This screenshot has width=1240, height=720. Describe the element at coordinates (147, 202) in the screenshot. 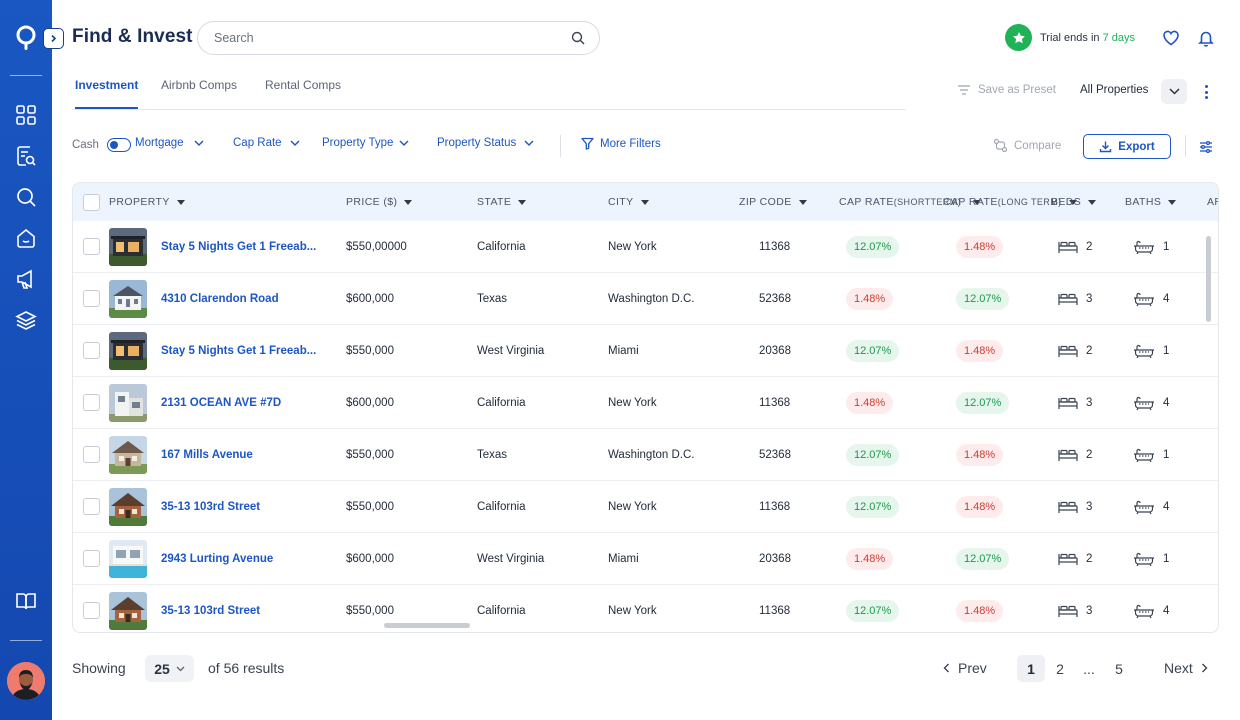

I see `column-header-property: PROPERTY` at that location.